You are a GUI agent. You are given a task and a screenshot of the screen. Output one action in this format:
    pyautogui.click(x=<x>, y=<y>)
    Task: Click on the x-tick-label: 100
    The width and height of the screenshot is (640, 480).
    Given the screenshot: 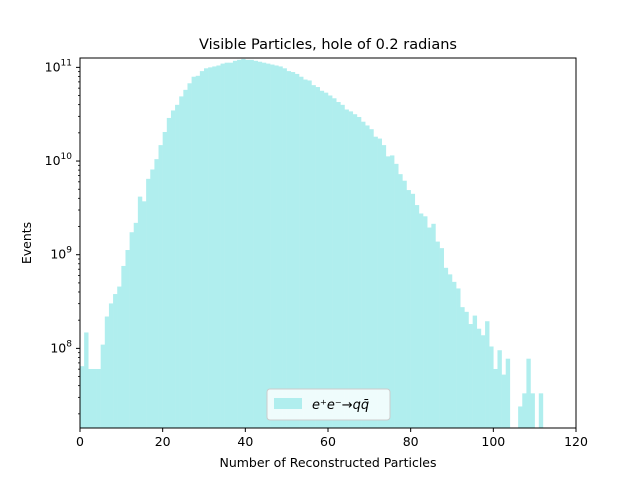 What is the action you would take?
    pyautogui.click(x=493, y=441)
    